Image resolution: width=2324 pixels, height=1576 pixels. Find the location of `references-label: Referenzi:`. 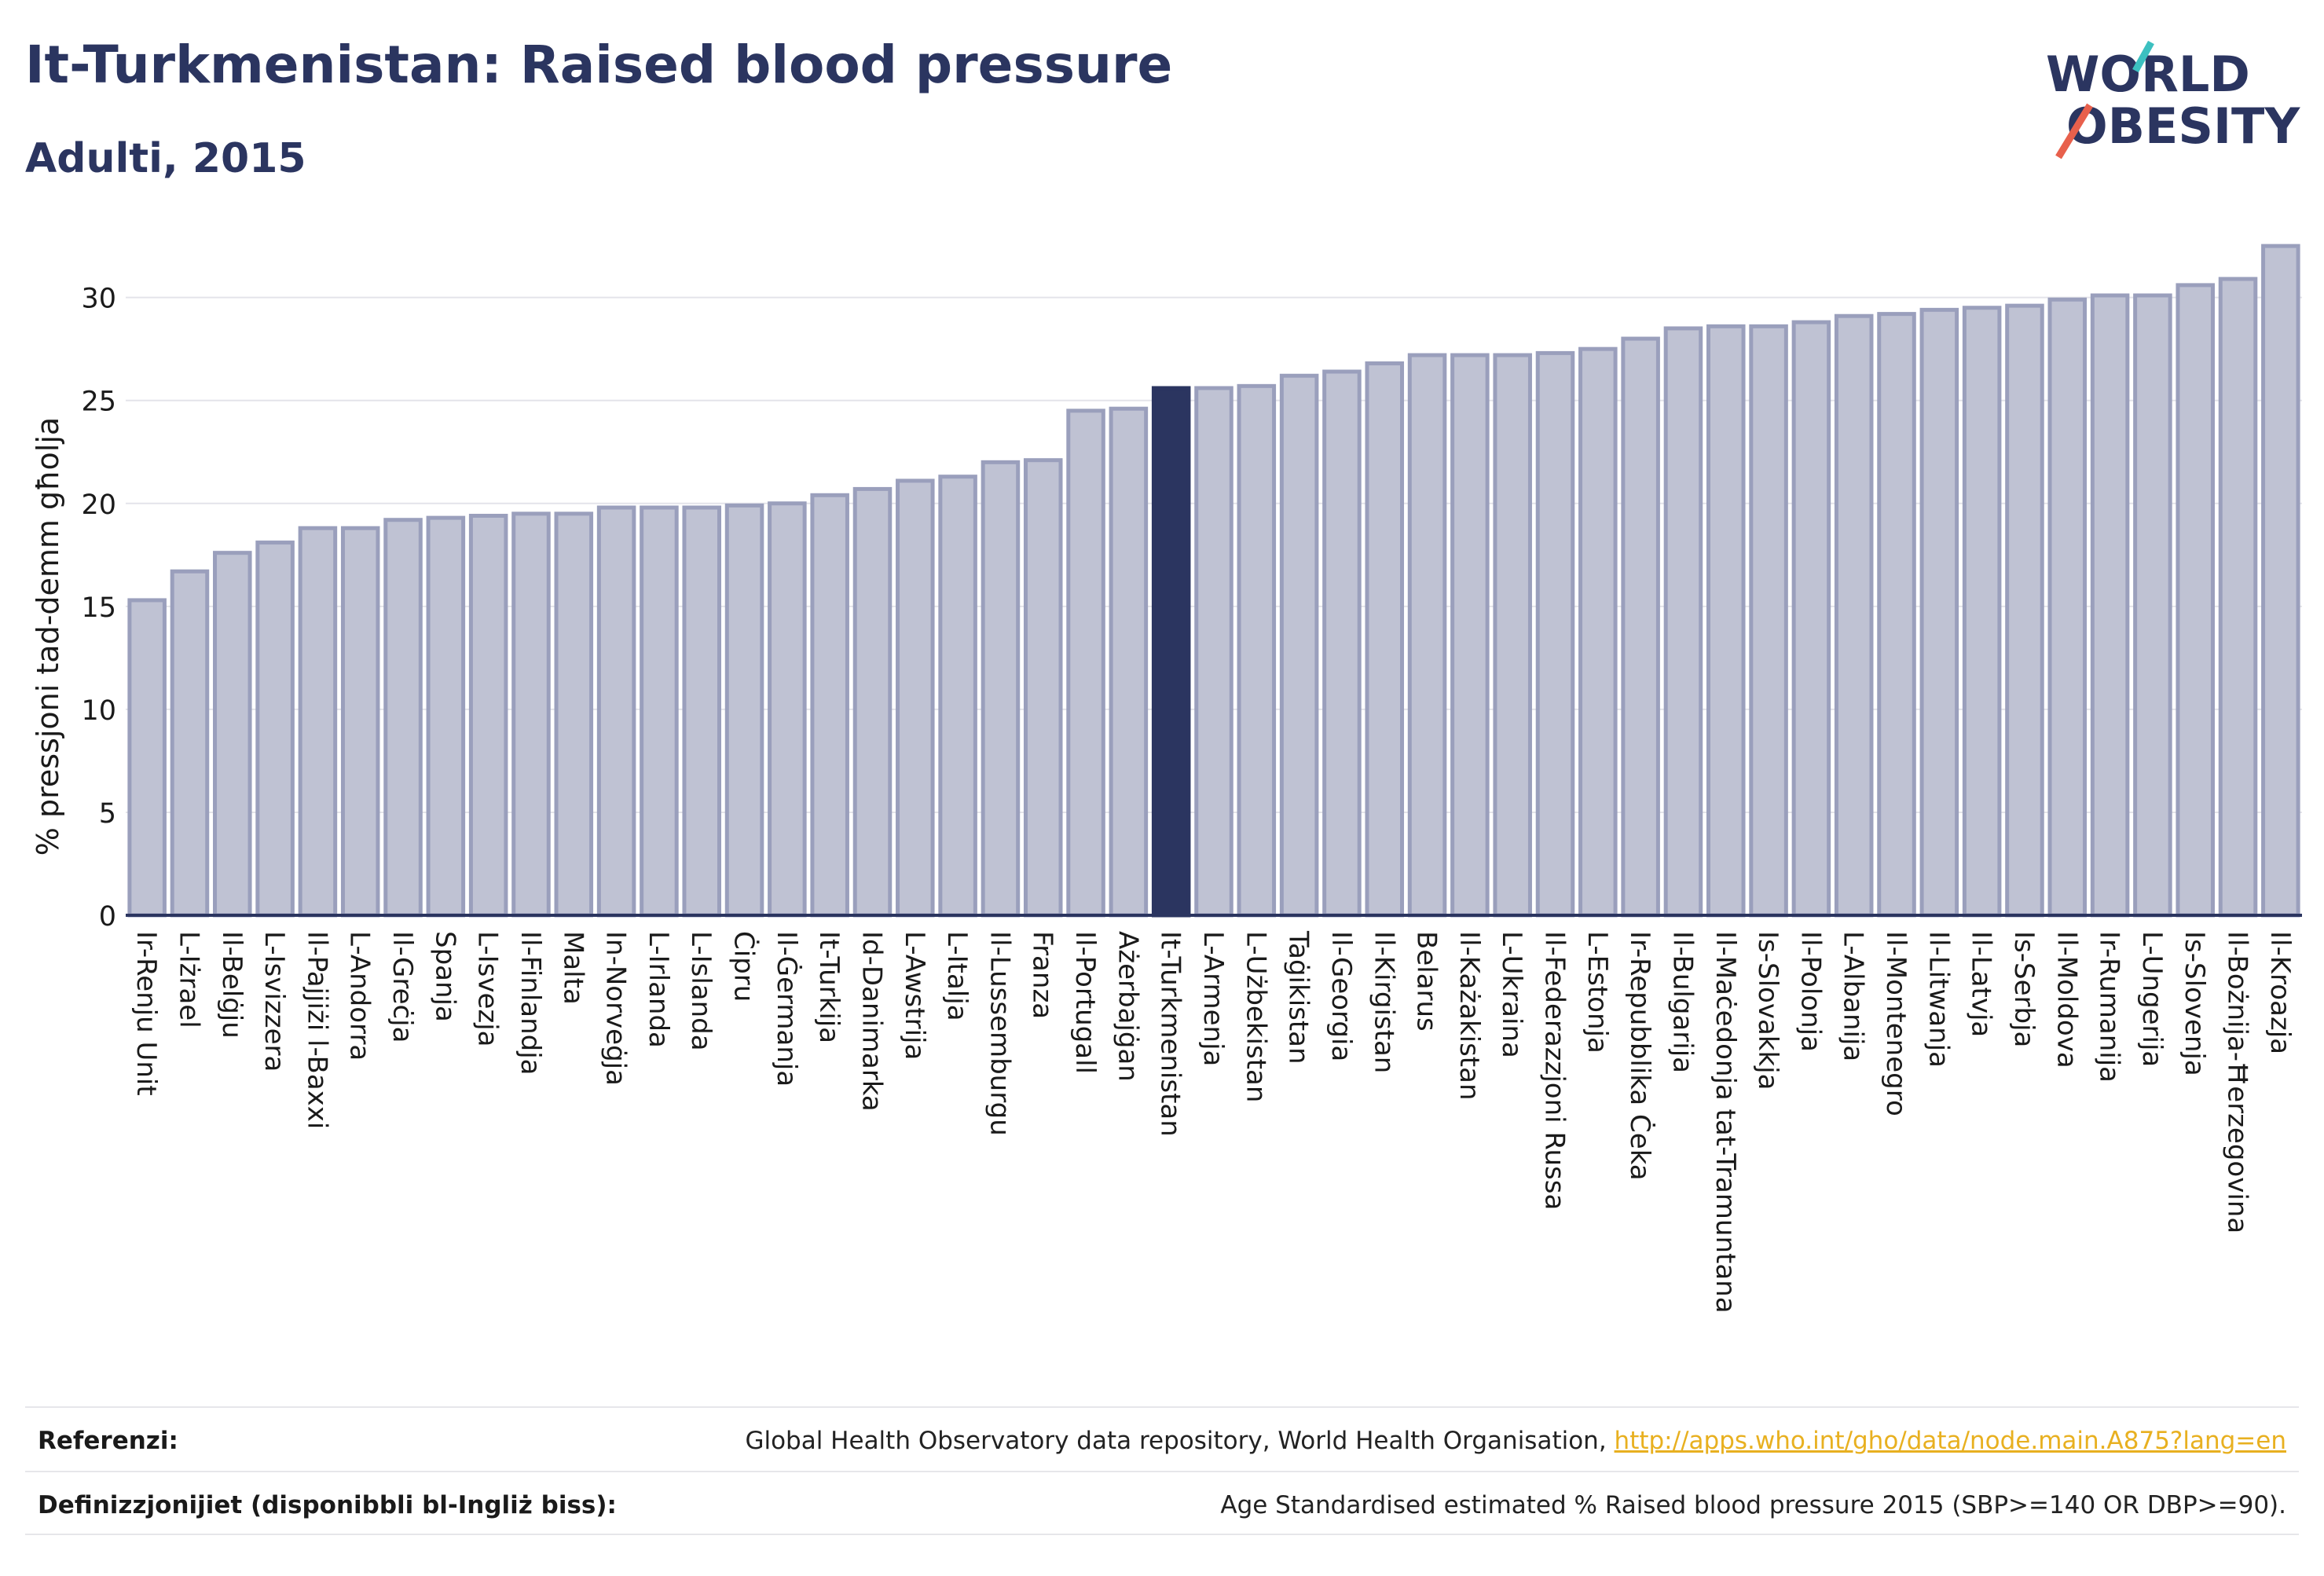

references-label: Referenzi: is located at coordinates (108, 1441).